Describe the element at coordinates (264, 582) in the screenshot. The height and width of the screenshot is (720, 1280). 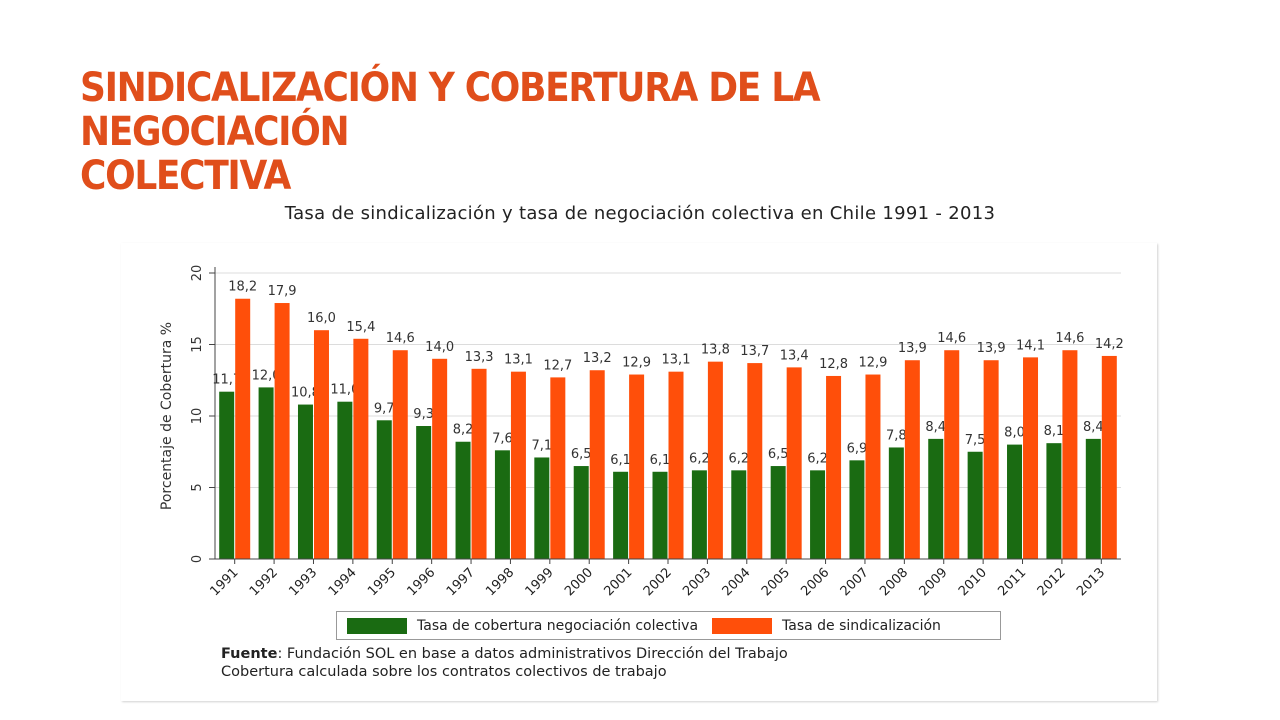
I see `x-tick-label: 1992` at that location.